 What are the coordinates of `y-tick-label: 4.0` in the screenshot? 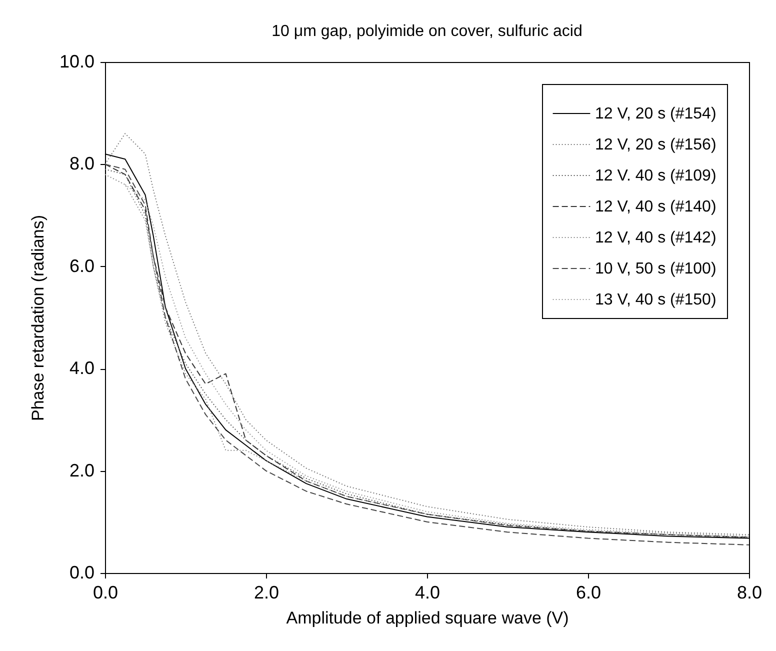 It's located at (81, 368).